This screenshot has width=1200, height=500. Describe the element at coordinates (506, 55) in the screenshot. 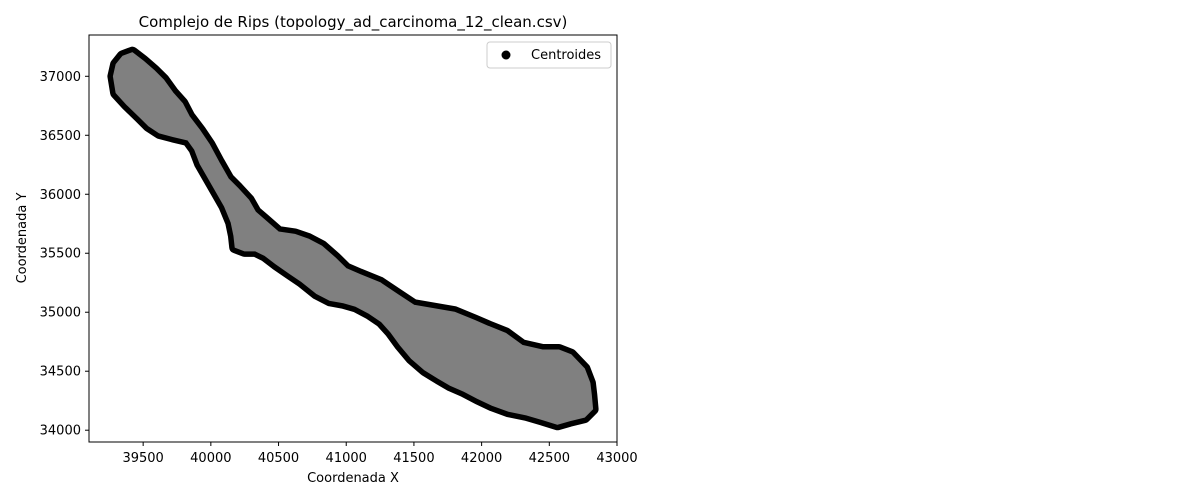

I see `legend-marker-centroides` at that location.